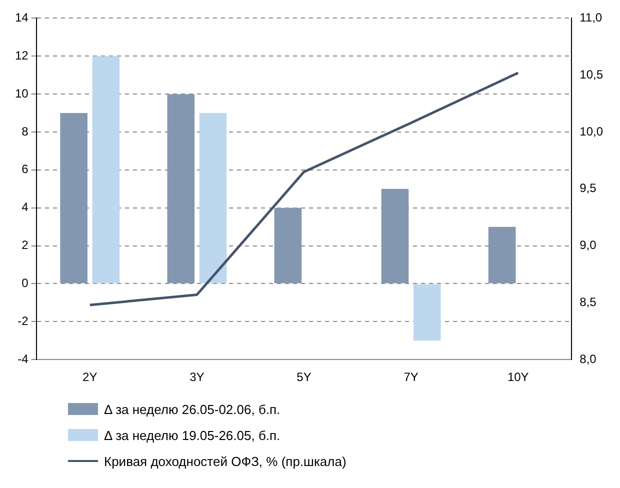  I want to click on y2-tick-label: 10,0, so click(592, 131).